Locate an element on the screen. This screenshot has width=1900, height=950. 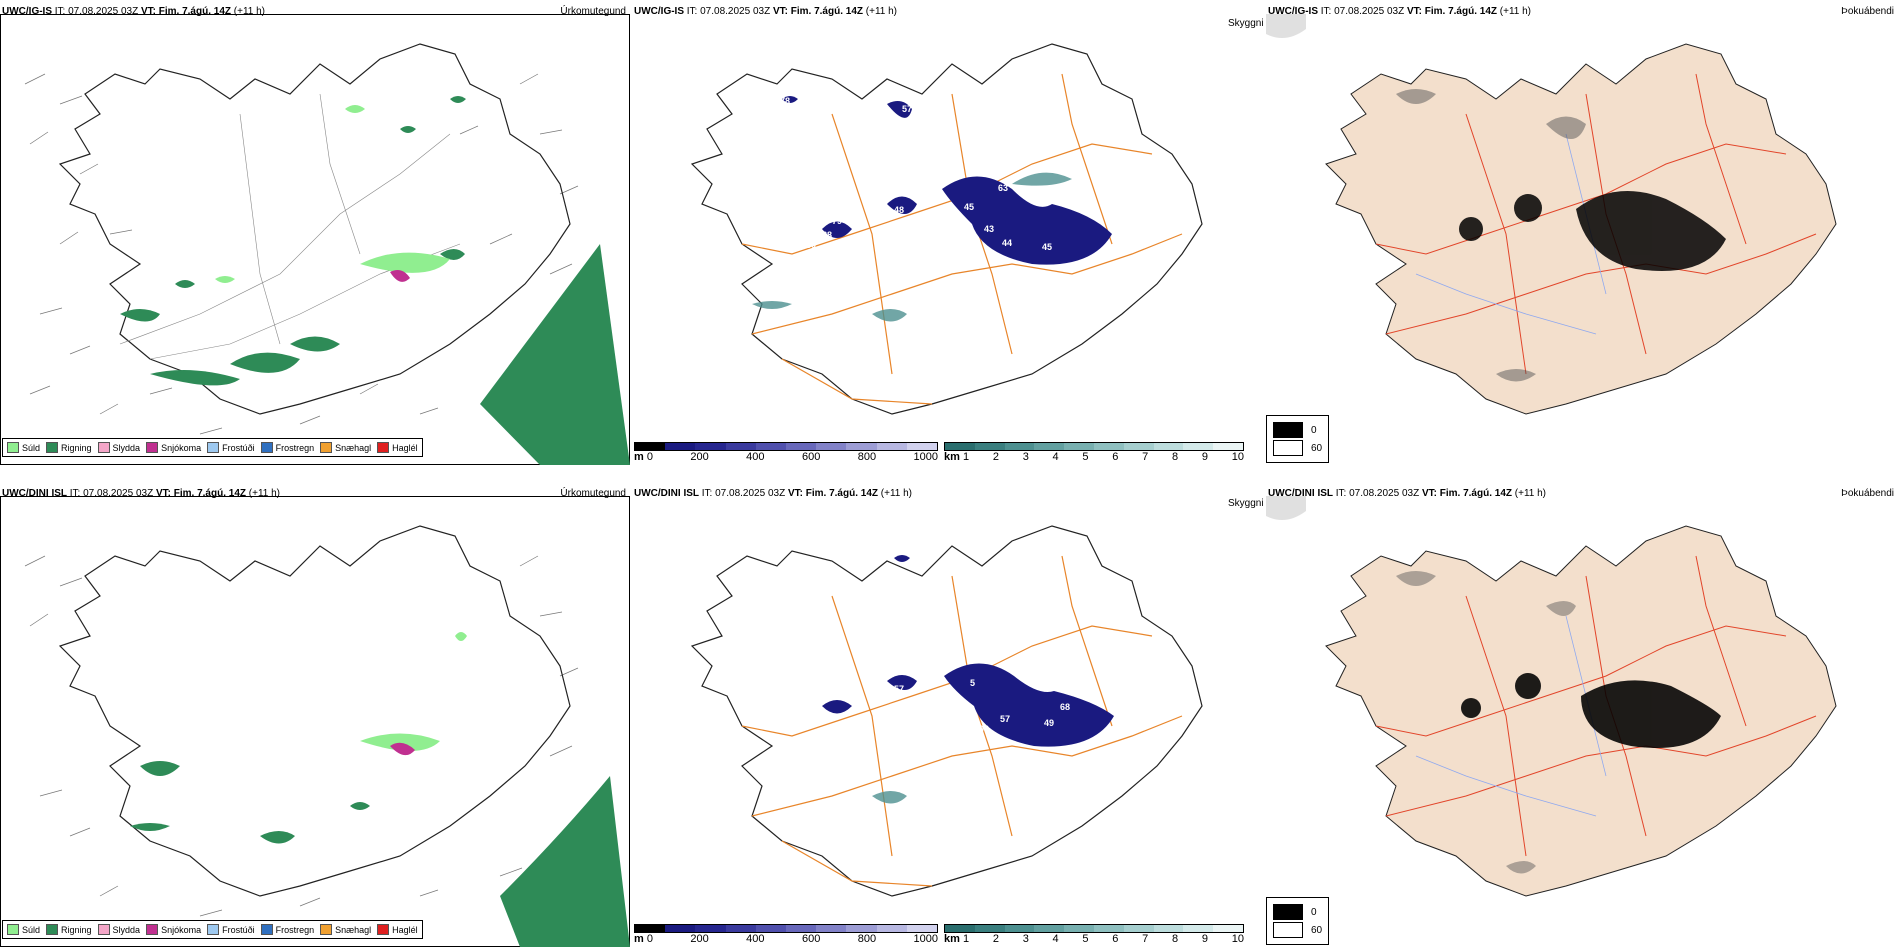
ceiling-label: 78 is located at coordinates (785, 101).